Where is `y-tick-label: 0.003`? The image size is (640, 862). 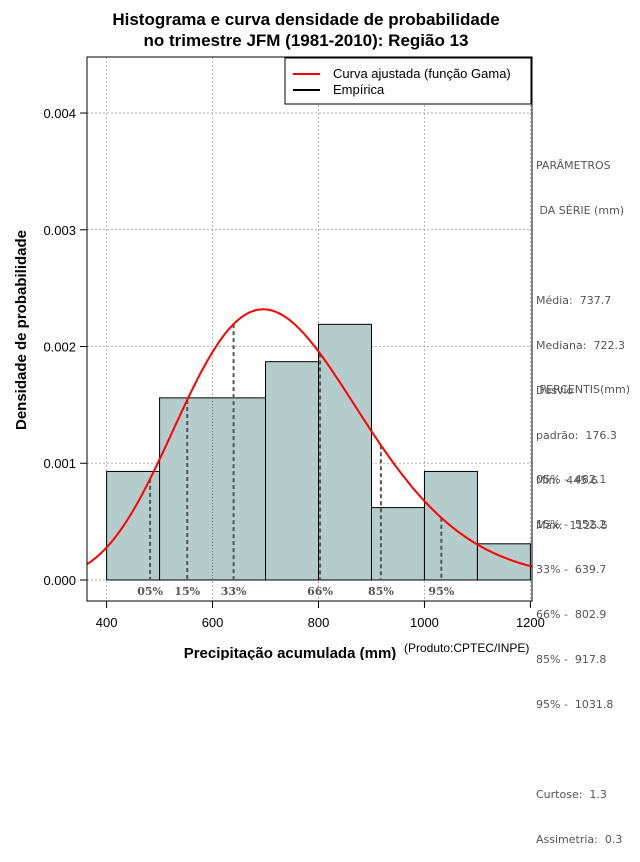
y-tick-label: 0.003 is located at coordinates (59, 230).